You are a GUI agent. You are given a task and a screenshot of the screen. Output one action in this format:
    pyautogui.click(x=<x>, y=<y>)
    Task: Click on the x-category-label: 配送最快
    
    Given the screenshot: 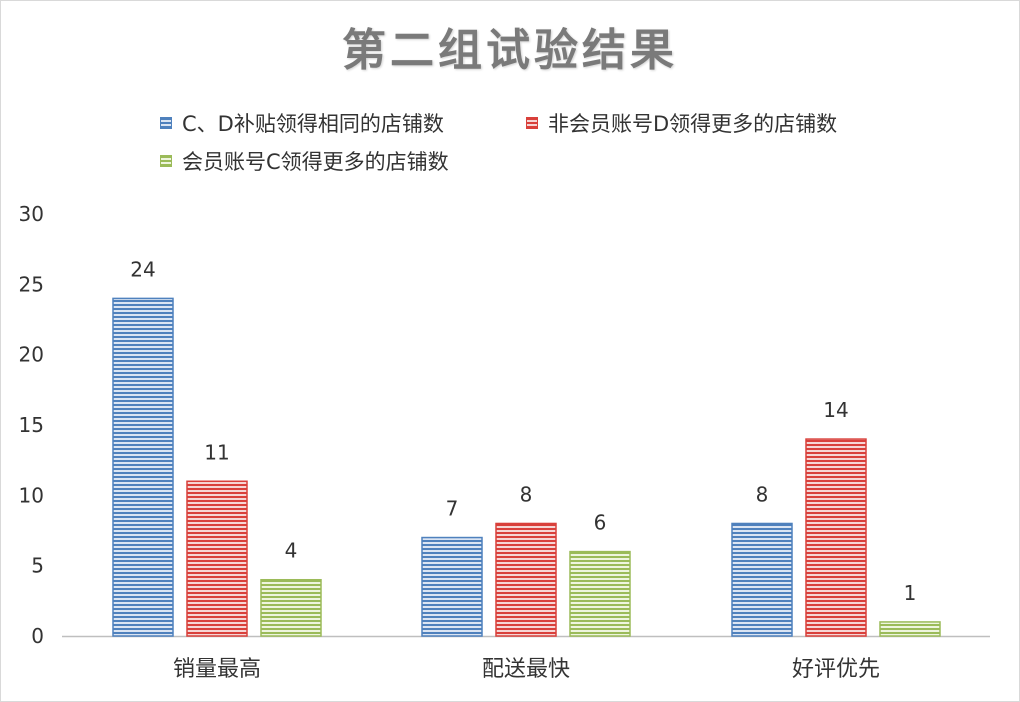 What is the action you would take?
    pyautogui.click(x=526, y=669)
    